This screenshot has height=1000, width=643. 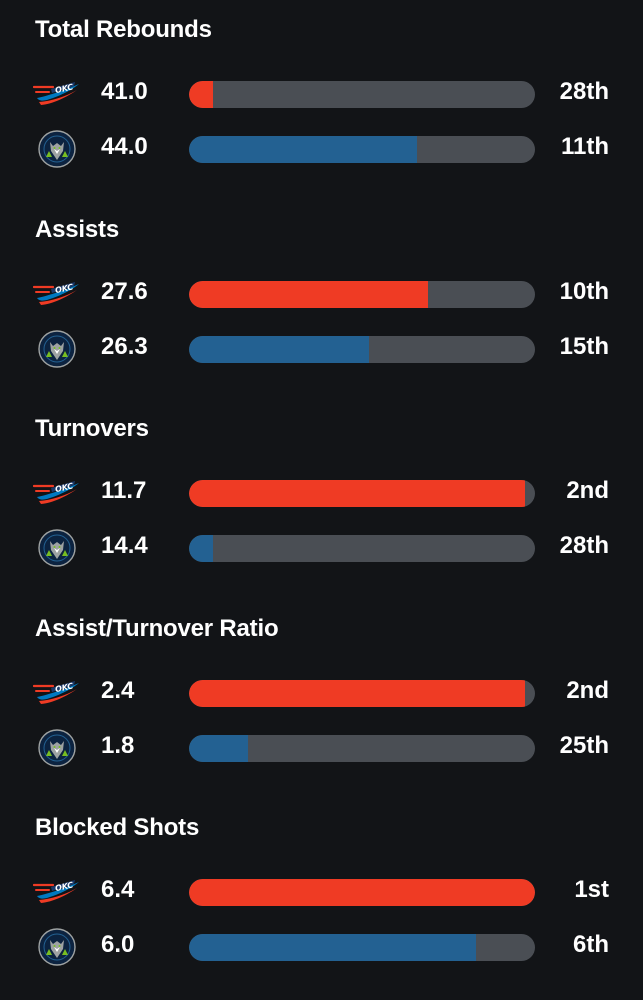 I want to click on stat-row-min: 1.8 25th, so click(x=321, y=748).